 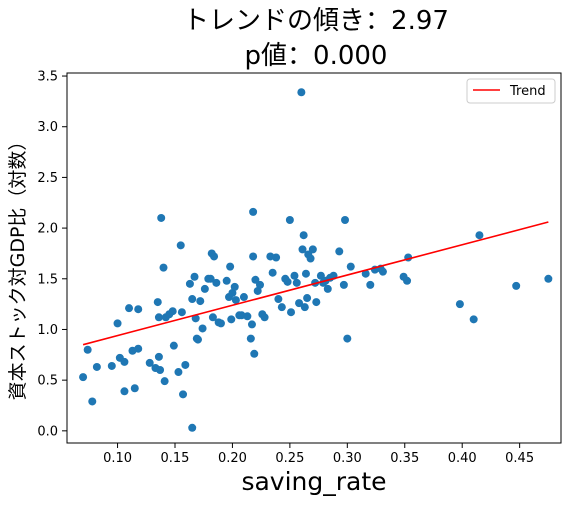 I want to click on y-tick-label: 3.5, so click(x=47, y=77).